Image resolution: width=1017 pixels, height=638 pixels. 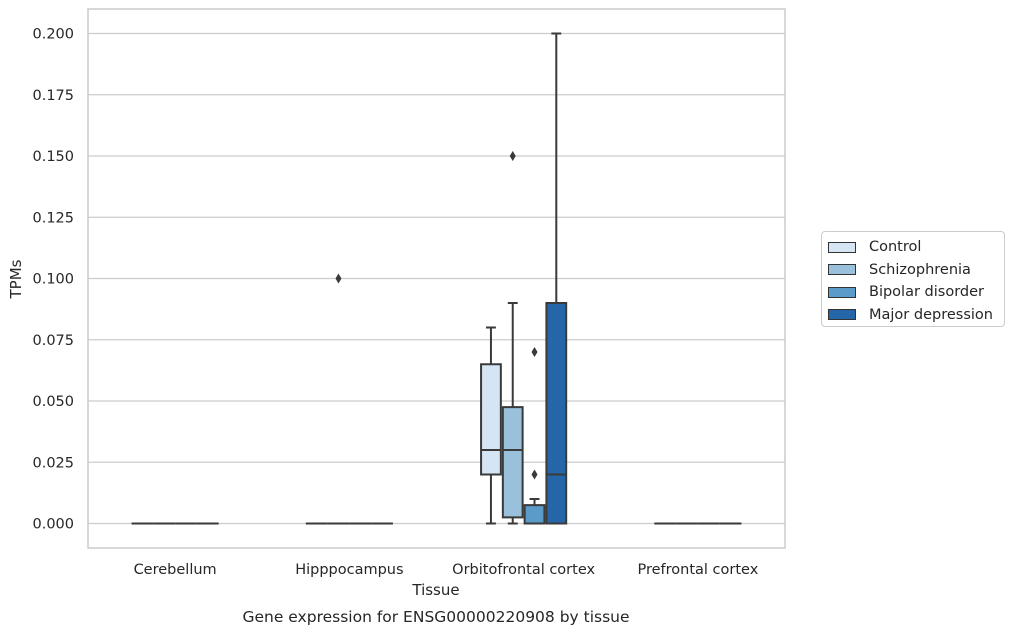 I want to click on x-axis-label: Tissue, so click(x=435, y=590).